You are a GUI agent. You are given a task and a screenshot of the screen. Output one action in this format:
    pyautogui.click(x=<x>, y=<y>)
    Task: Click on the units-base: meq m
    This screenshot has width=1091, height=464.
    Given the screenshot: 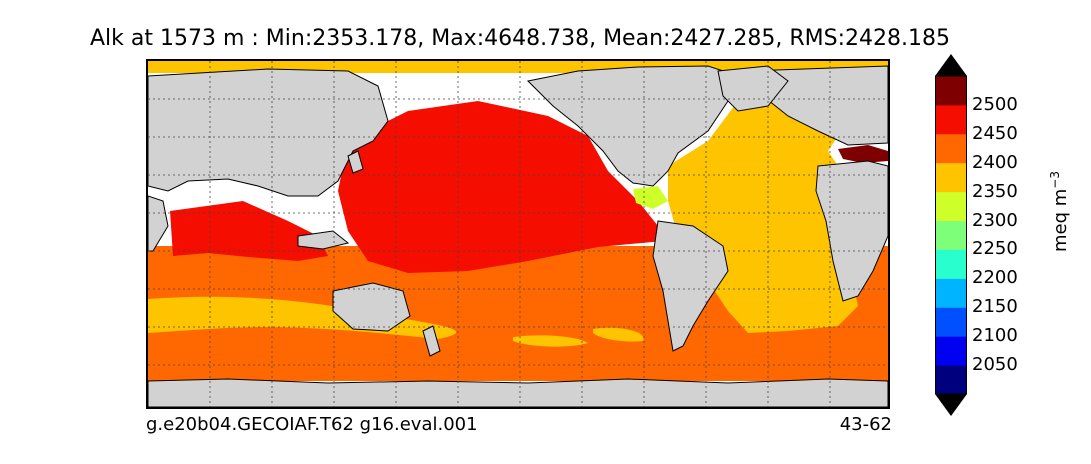 What is the action you would take?
    pyautogui.click(x=1060, y=220)
    